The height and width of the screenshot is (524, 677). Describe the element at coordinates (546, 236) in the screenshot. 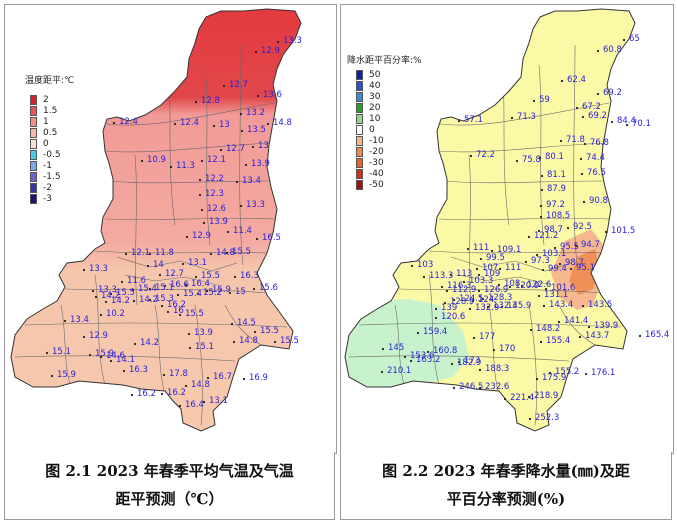

I see `station-value-label: 121.2` at that location.